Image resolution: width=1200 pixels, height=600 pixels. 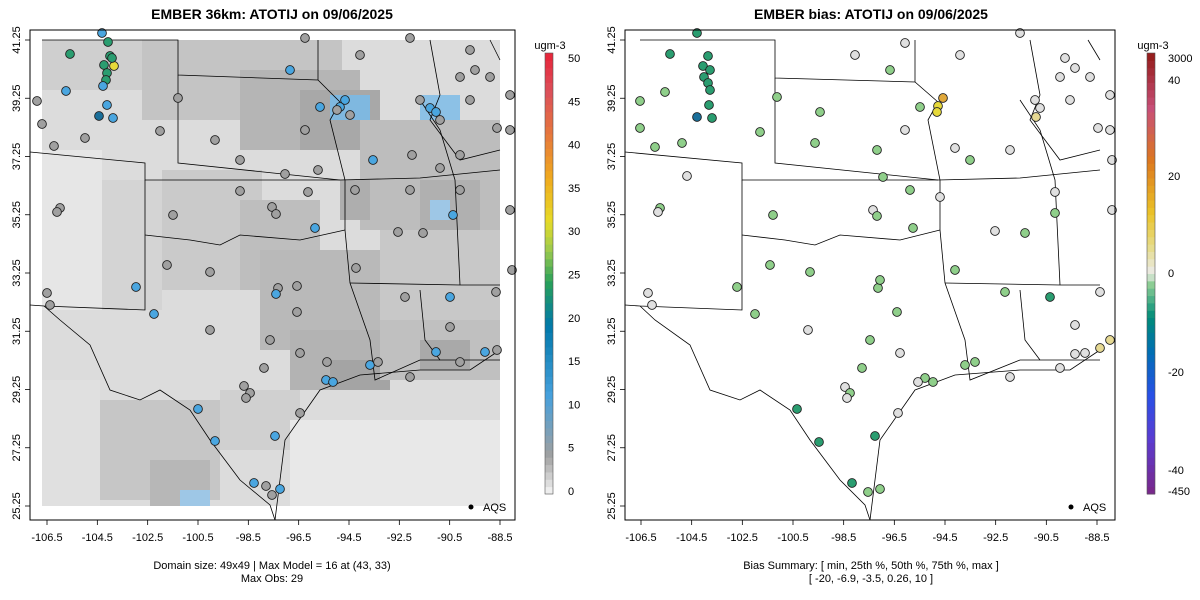 What do you see at coordinates (574, 275) in the screenshot?
I see `left-colorbar-labels: 0 5 10 15 20 25 30 35 40 45 50` at bounding box center [574, 275].